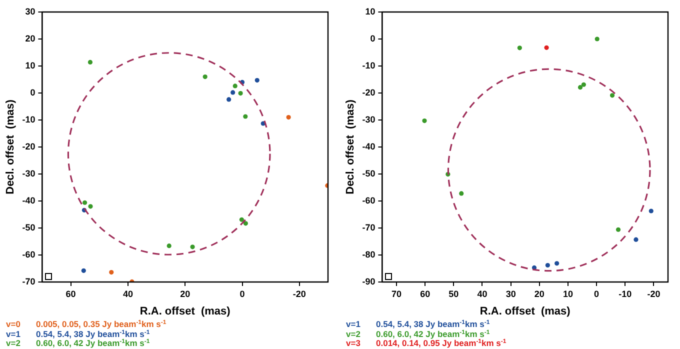 This screenshot has width=680, height=349. I want to click on x-tick-label: 50, so click(453, 293).